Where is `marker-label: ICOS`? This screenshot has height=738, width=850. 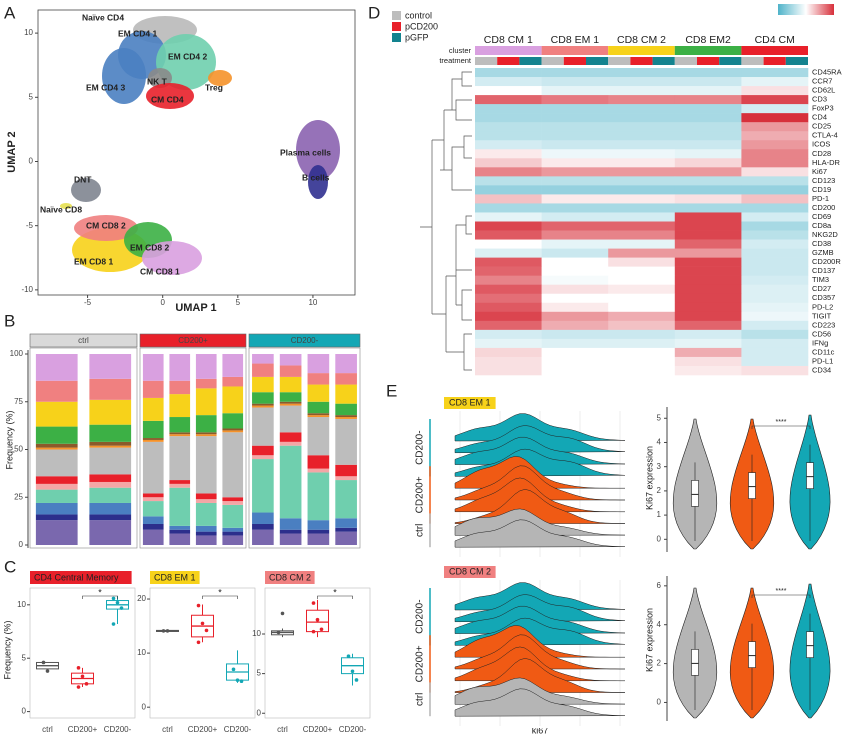
marker-label: ICOS is located at coordinates (821, 144).